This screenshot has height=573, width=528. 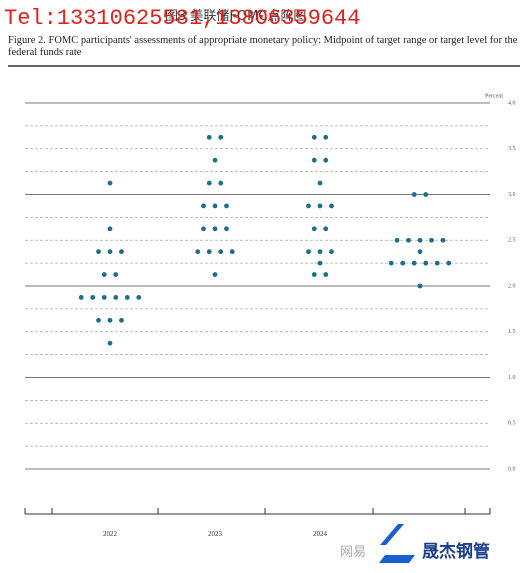 I want to click on y-tick-label: 4.0, so click(x=512, y=103).